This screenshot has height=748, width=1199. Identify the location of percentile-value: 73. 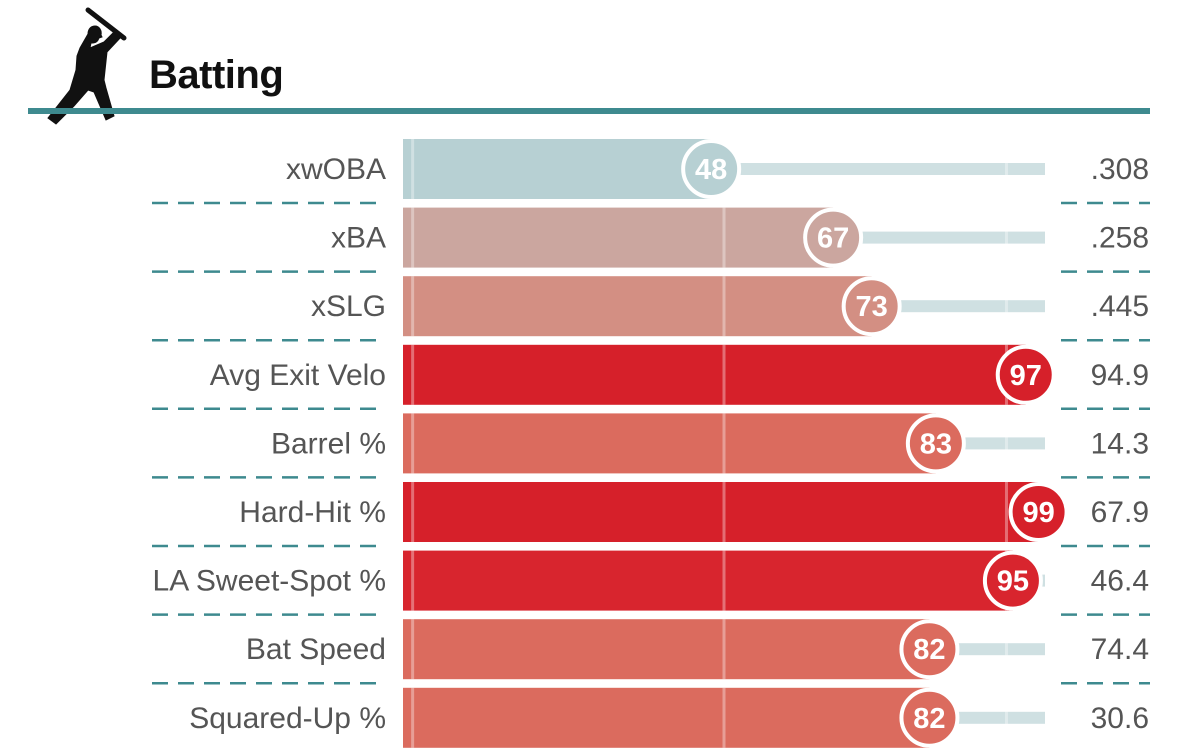
(872, 307).